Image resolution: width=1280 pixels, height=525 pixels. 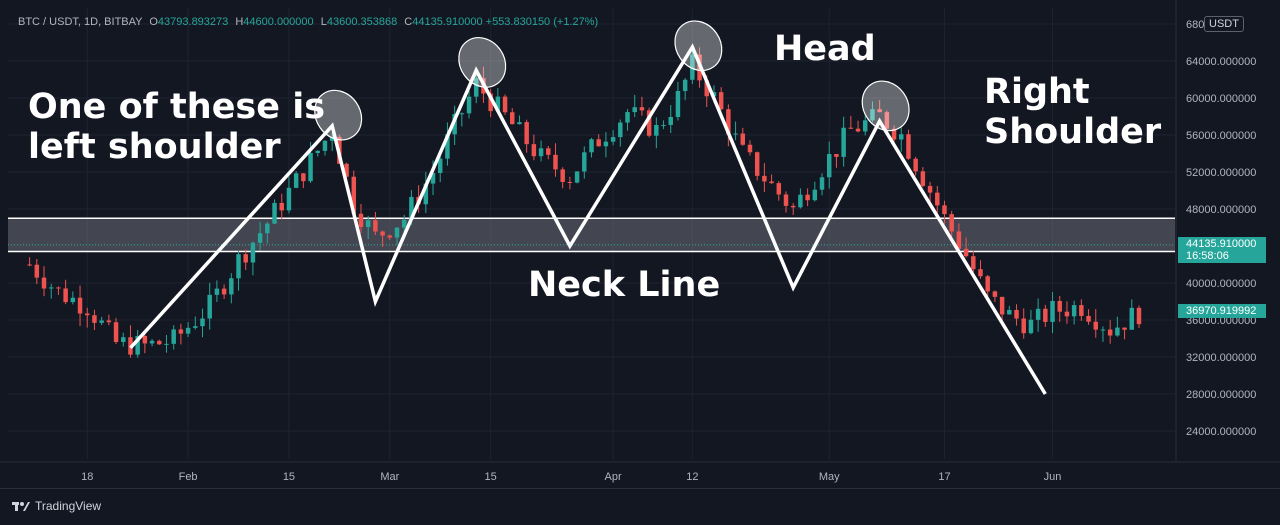 I want to click on time-tick-label: 17, so click(x=944, y=477).